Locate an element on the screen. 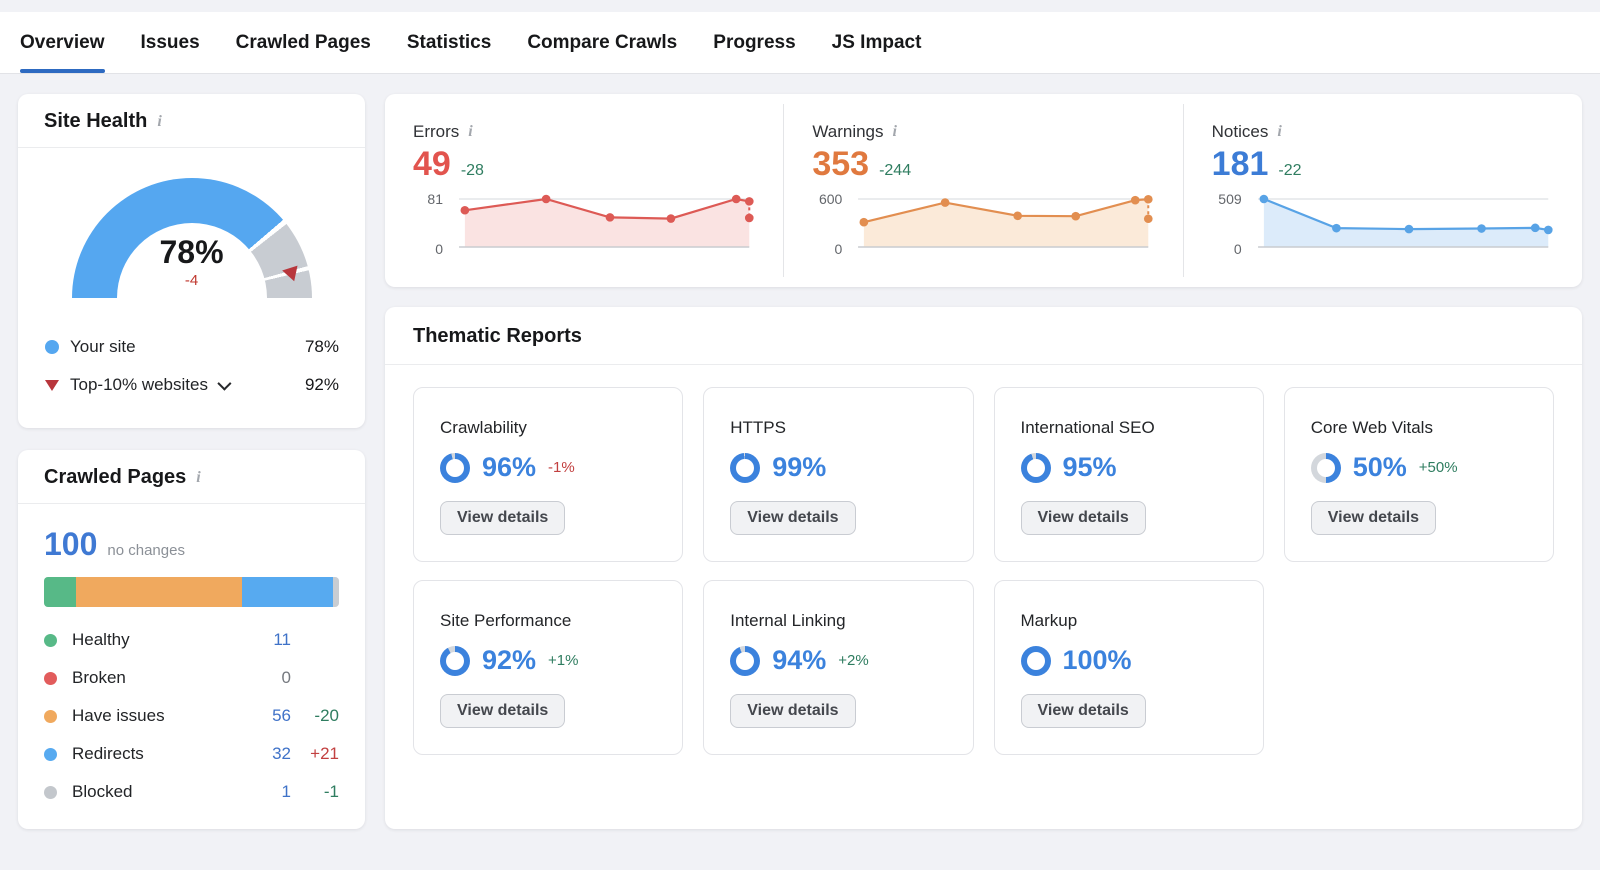 The image size is (1600, 870). summary-count-row: 49 -28 is located at coordinates (584, 164).